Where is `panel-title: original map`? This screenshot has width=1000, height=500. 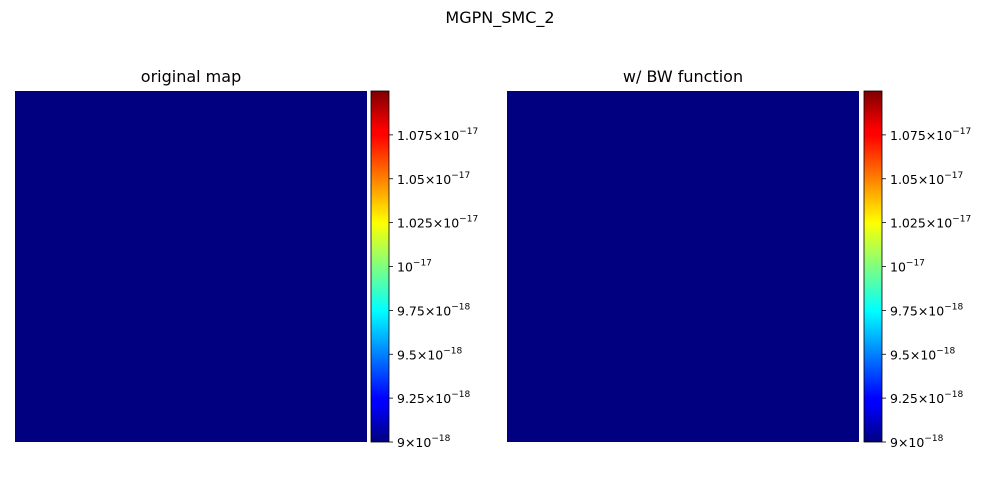 panel-title: original map is located at coordinates (191, 76).